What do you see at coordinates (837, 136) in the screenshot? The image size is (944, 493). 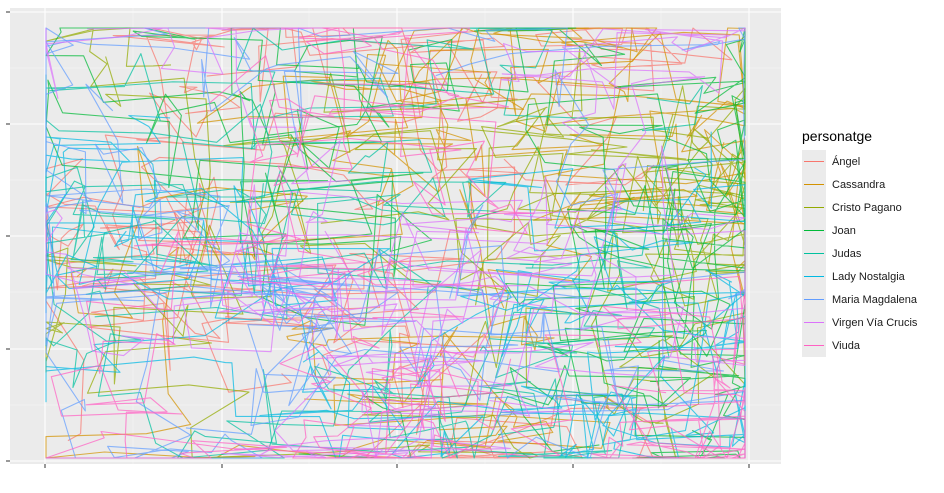 I see `legend-title: personatge` at bounding box center [837, 136].